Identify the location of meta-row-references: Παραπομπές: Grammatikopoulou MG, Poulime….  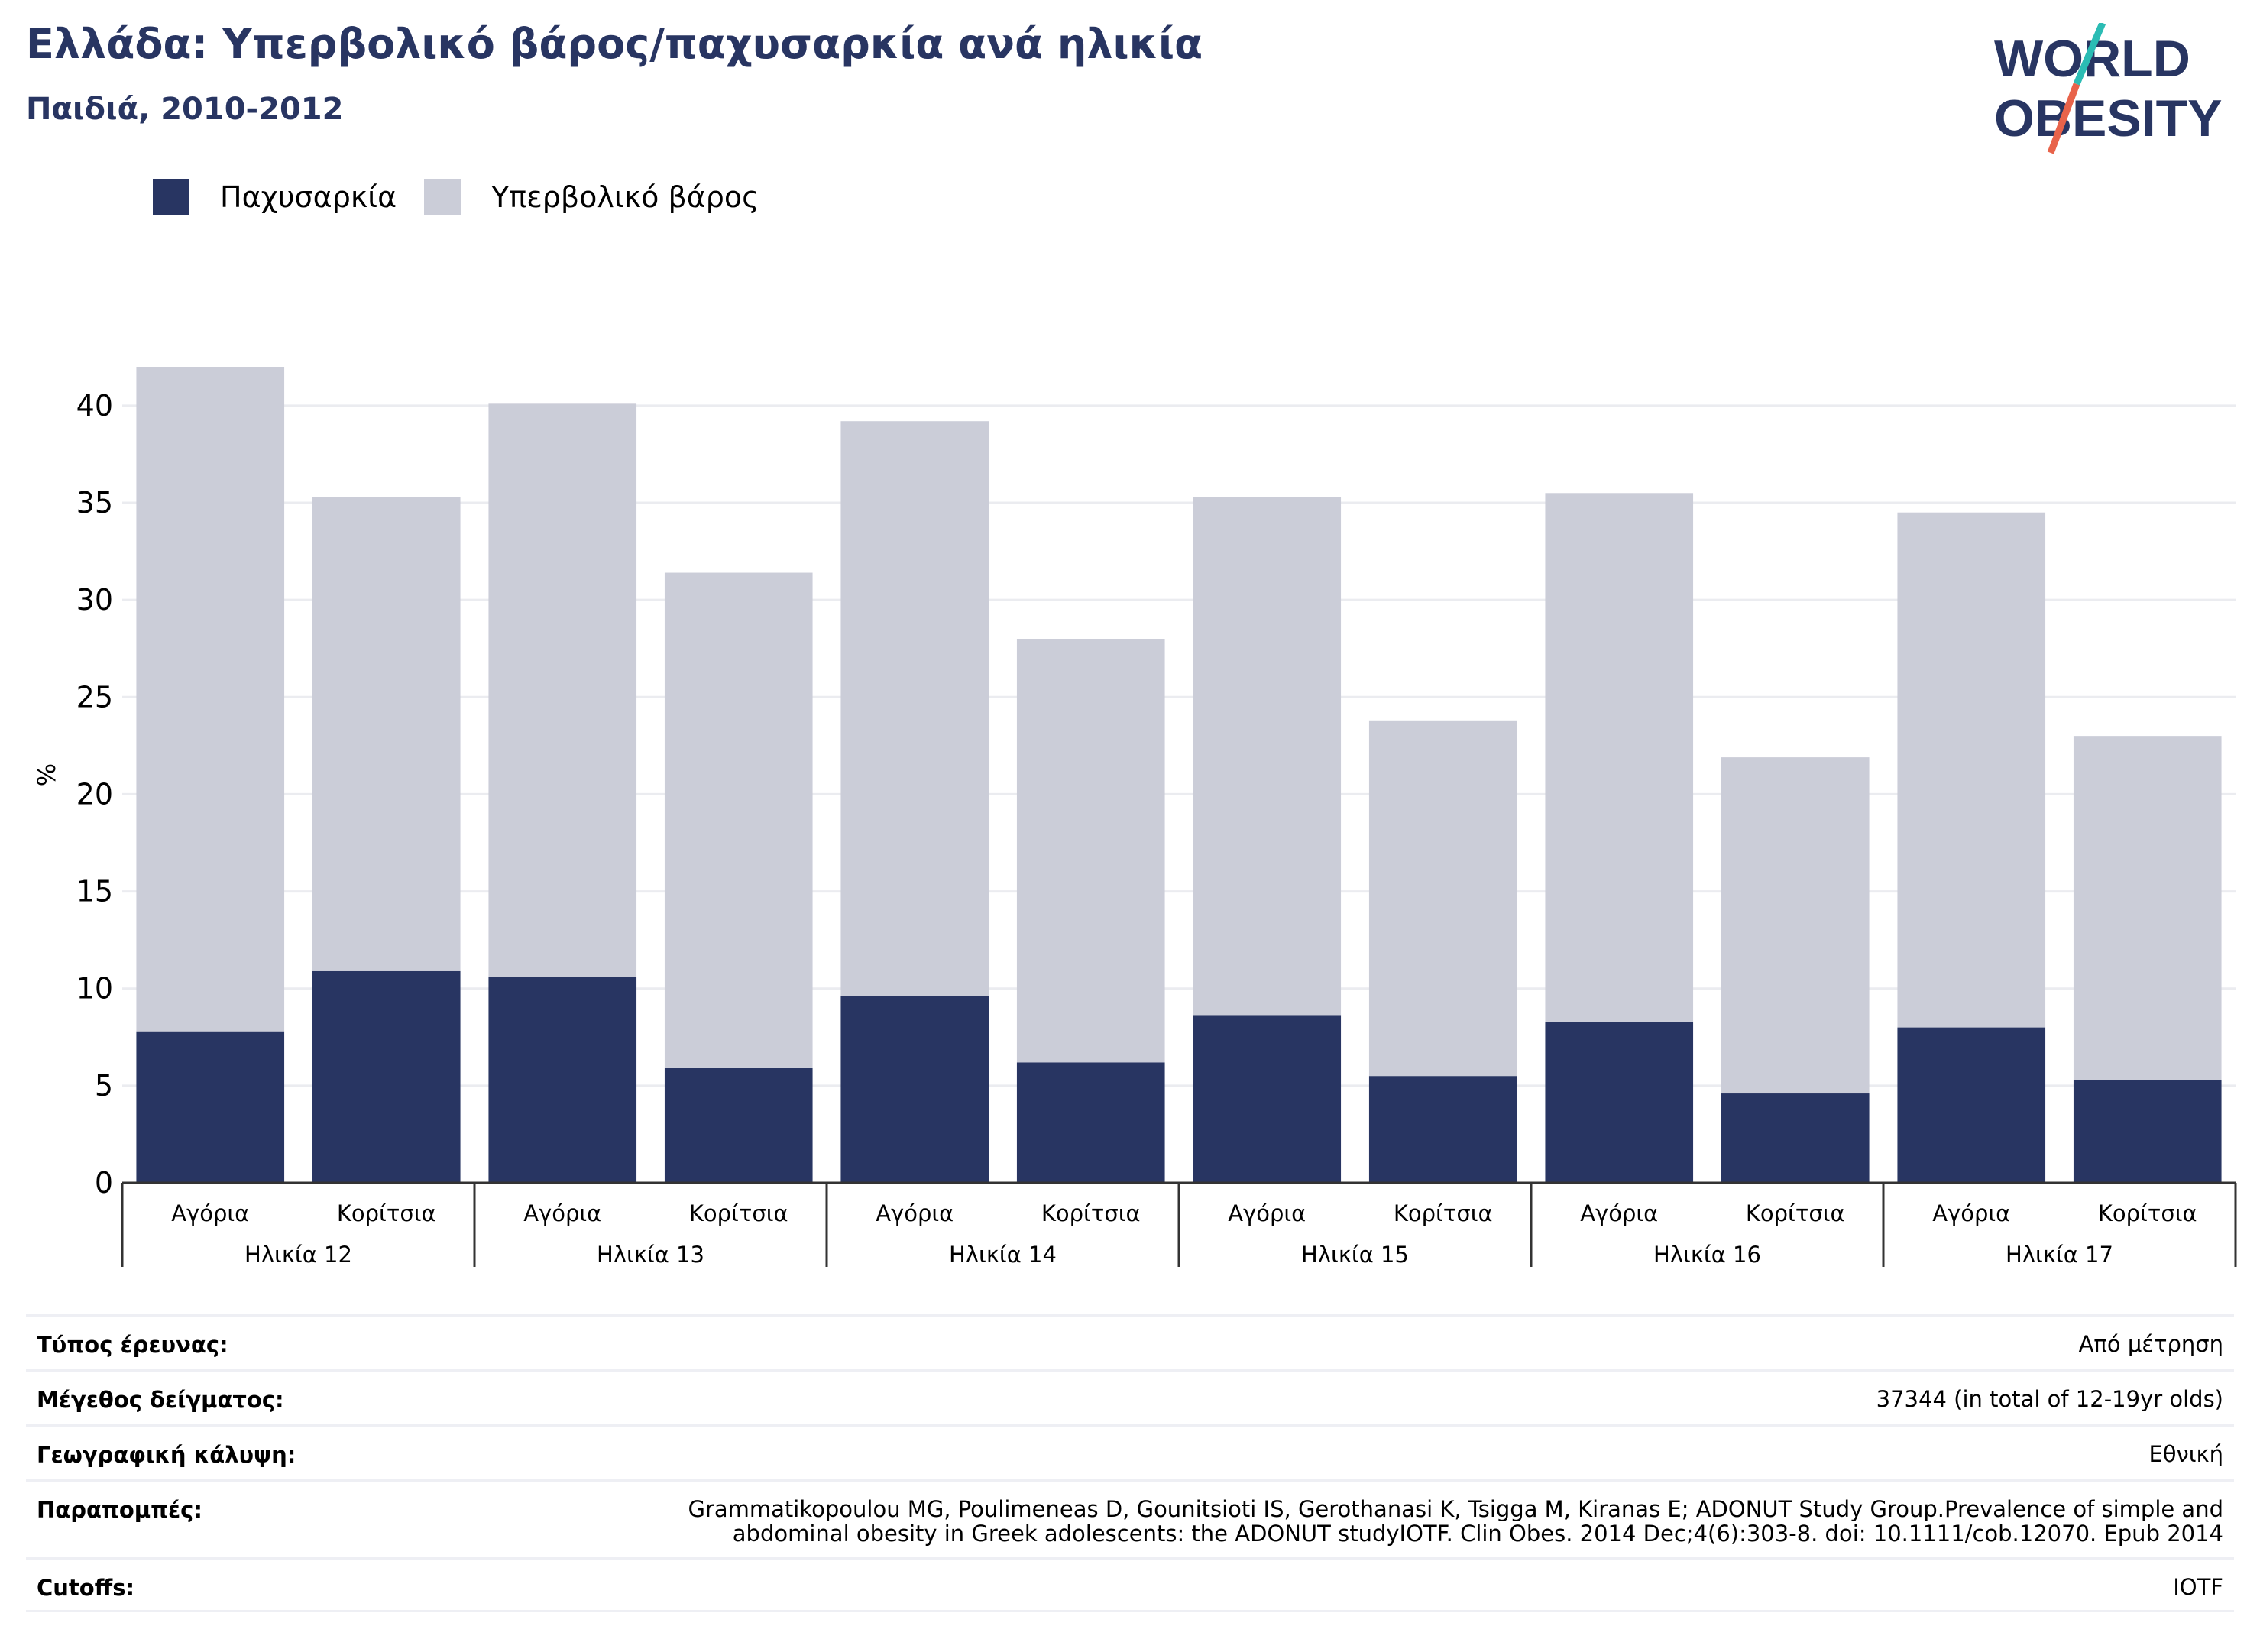
(1130, 1518).